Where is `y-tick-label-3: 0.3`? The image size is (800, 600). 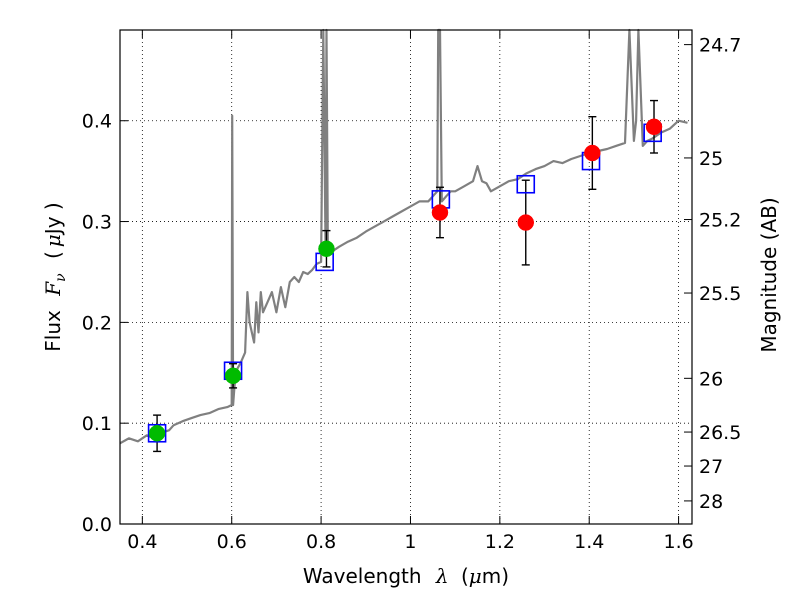
y-tick-label-3: 0.3 is located at coordinates (97, 223).